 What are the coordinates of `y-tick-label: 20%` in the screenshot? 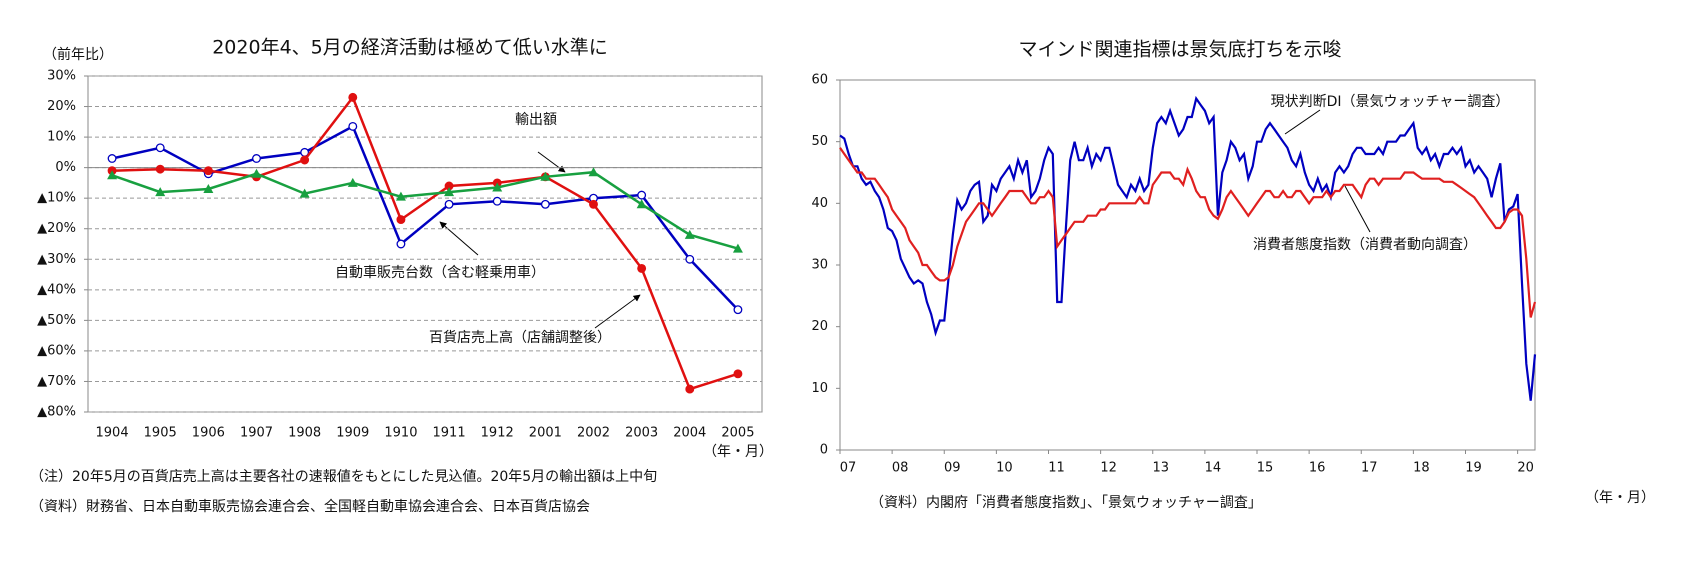 It's located at (61, 106).